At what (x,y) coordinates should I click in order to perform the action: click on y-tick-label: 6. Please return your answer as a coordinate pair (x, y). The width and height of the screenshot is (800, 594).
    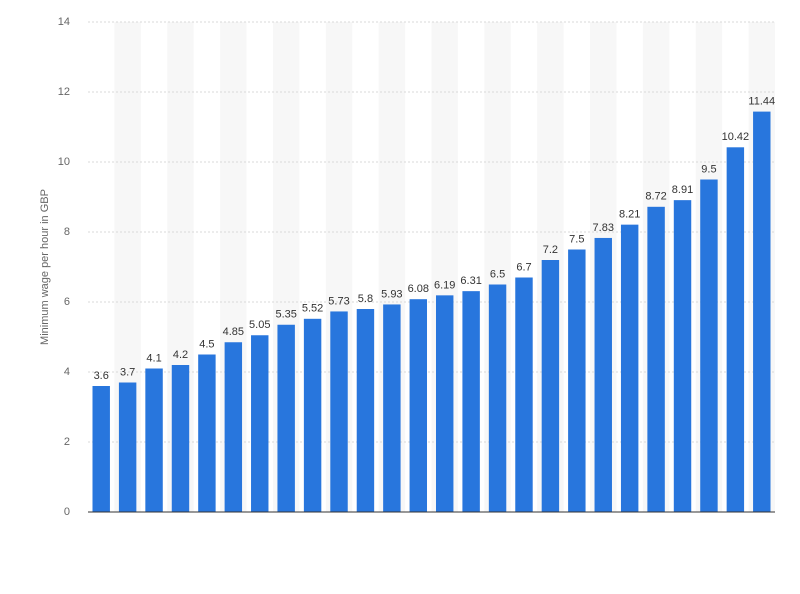
    Looking at the image, I should click on (67, 302).